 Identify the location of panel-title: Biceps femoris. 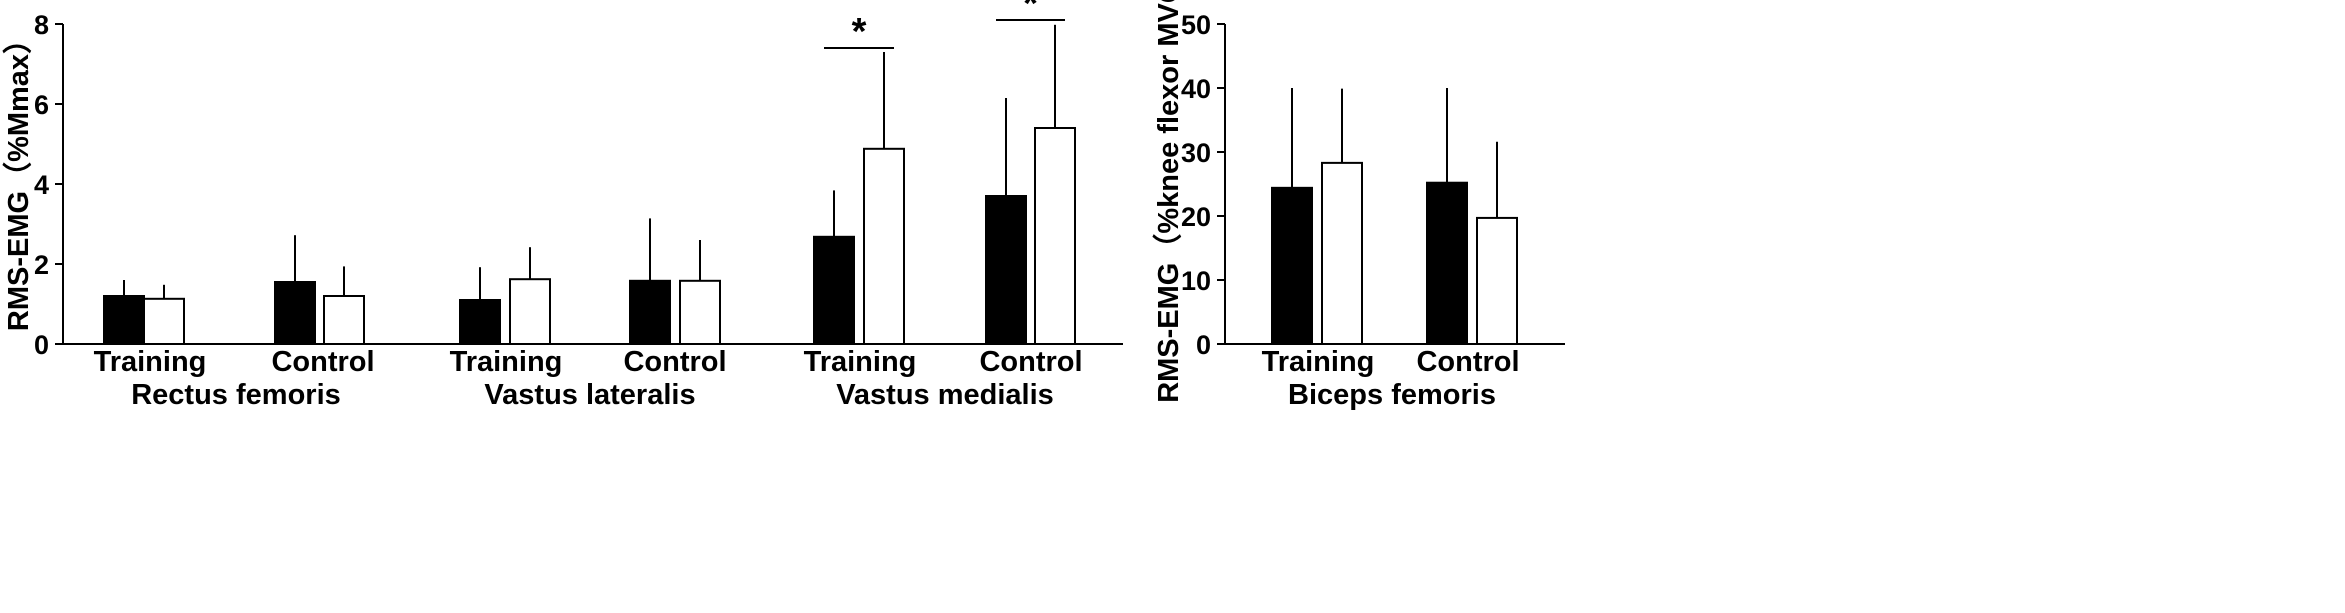
(1392, 395).